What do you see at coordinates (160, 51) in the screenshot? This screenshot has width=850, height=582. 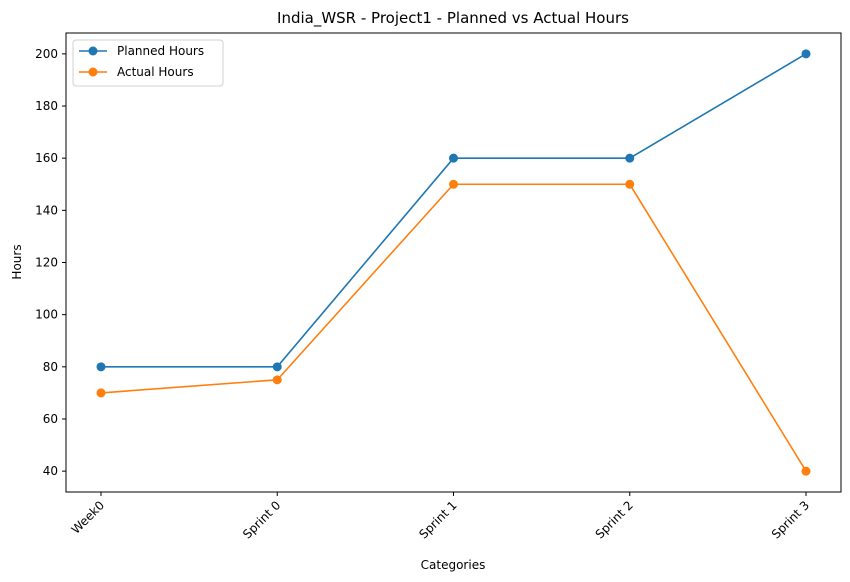 I see `legend-label-planned-hours: Planned Hours` at bounding box center [160, 51].